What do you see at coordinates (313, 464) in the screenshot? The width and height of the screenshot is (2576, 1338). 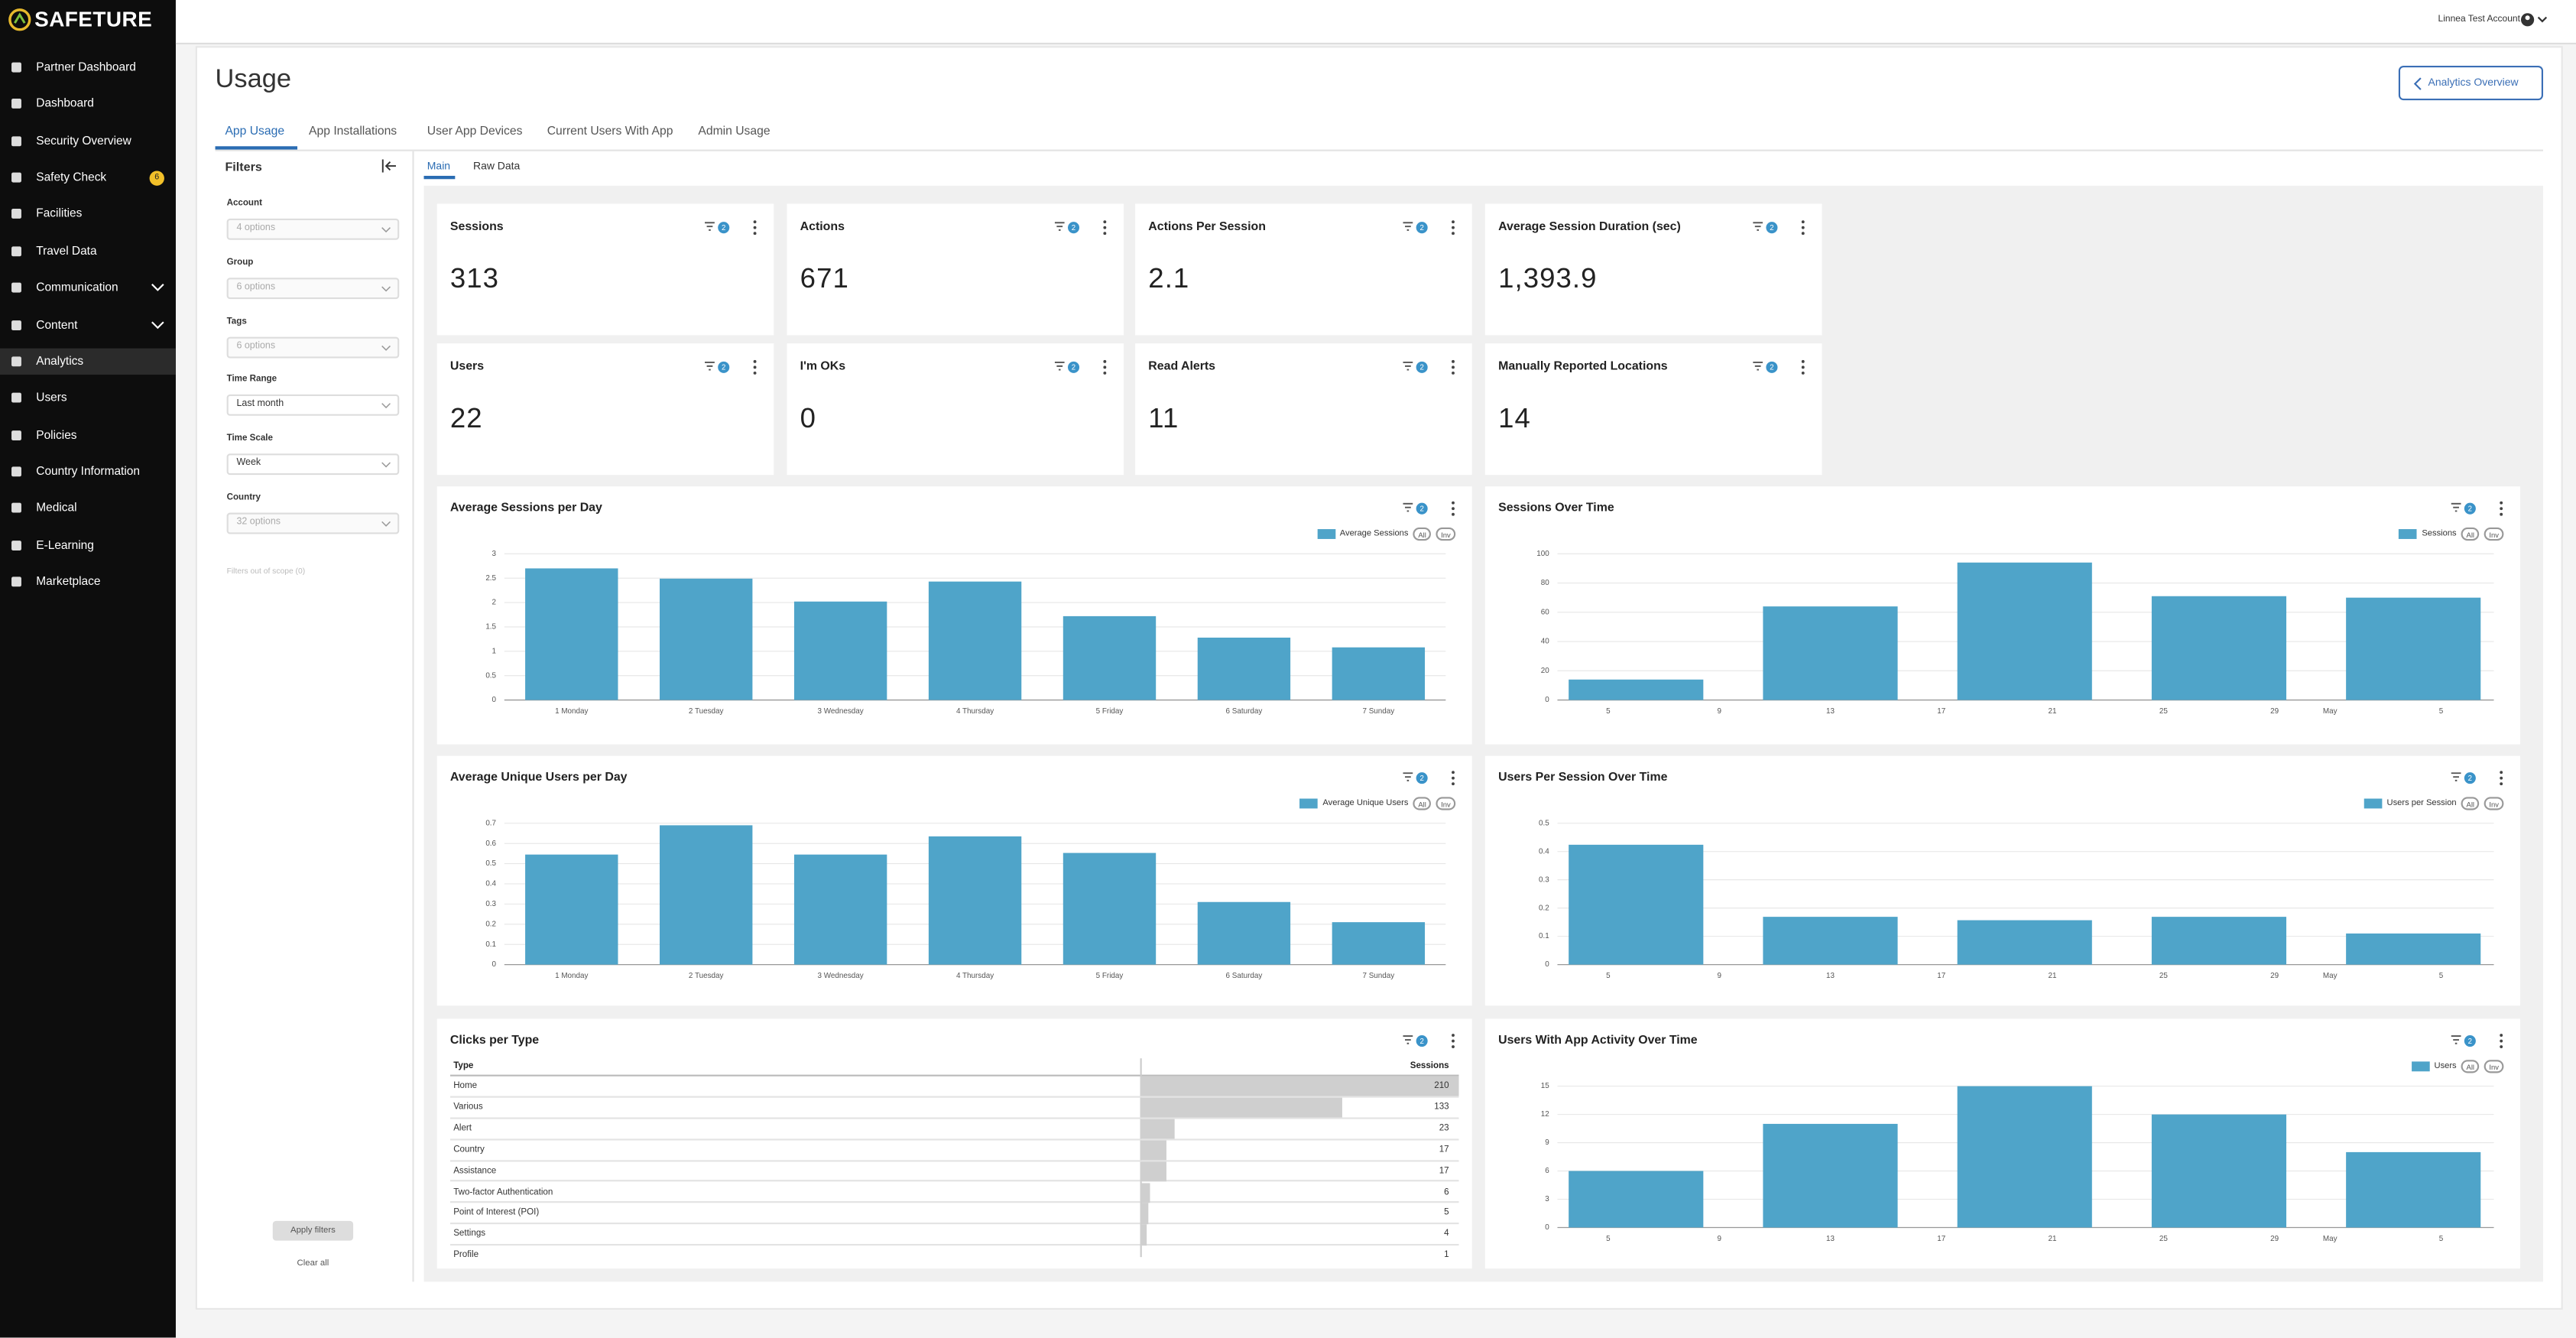 I see `filter-select: Week` at bounding box center [313, 464].